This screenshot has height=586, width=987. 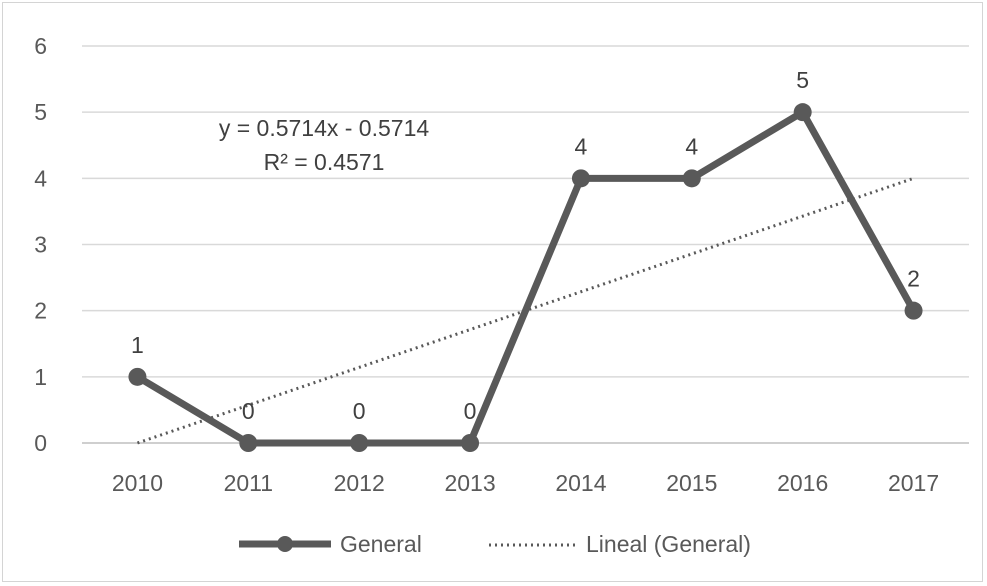 What do you see at coordinates (495, 544) in the screenshot?
I see `legend: General Lineal (General)` at bounding box center [495, 544].